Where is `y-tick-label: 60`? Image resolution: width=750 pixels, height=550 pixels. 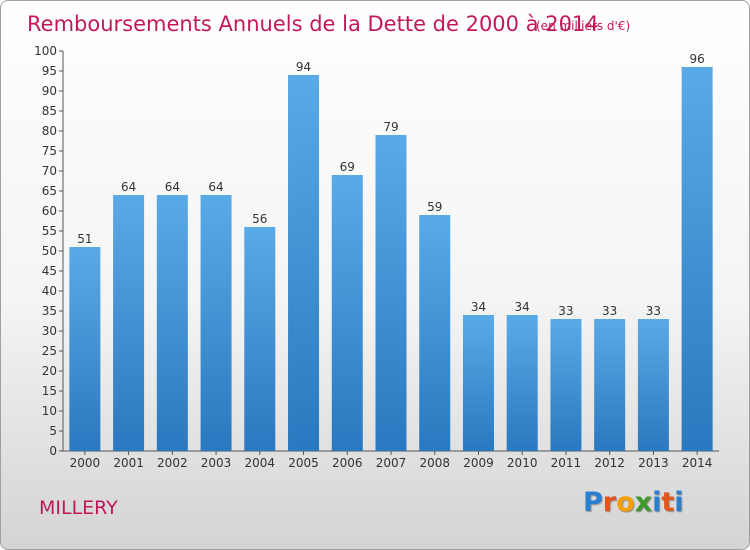 y-tick-label: 60 is located at coordinates (49, 211).